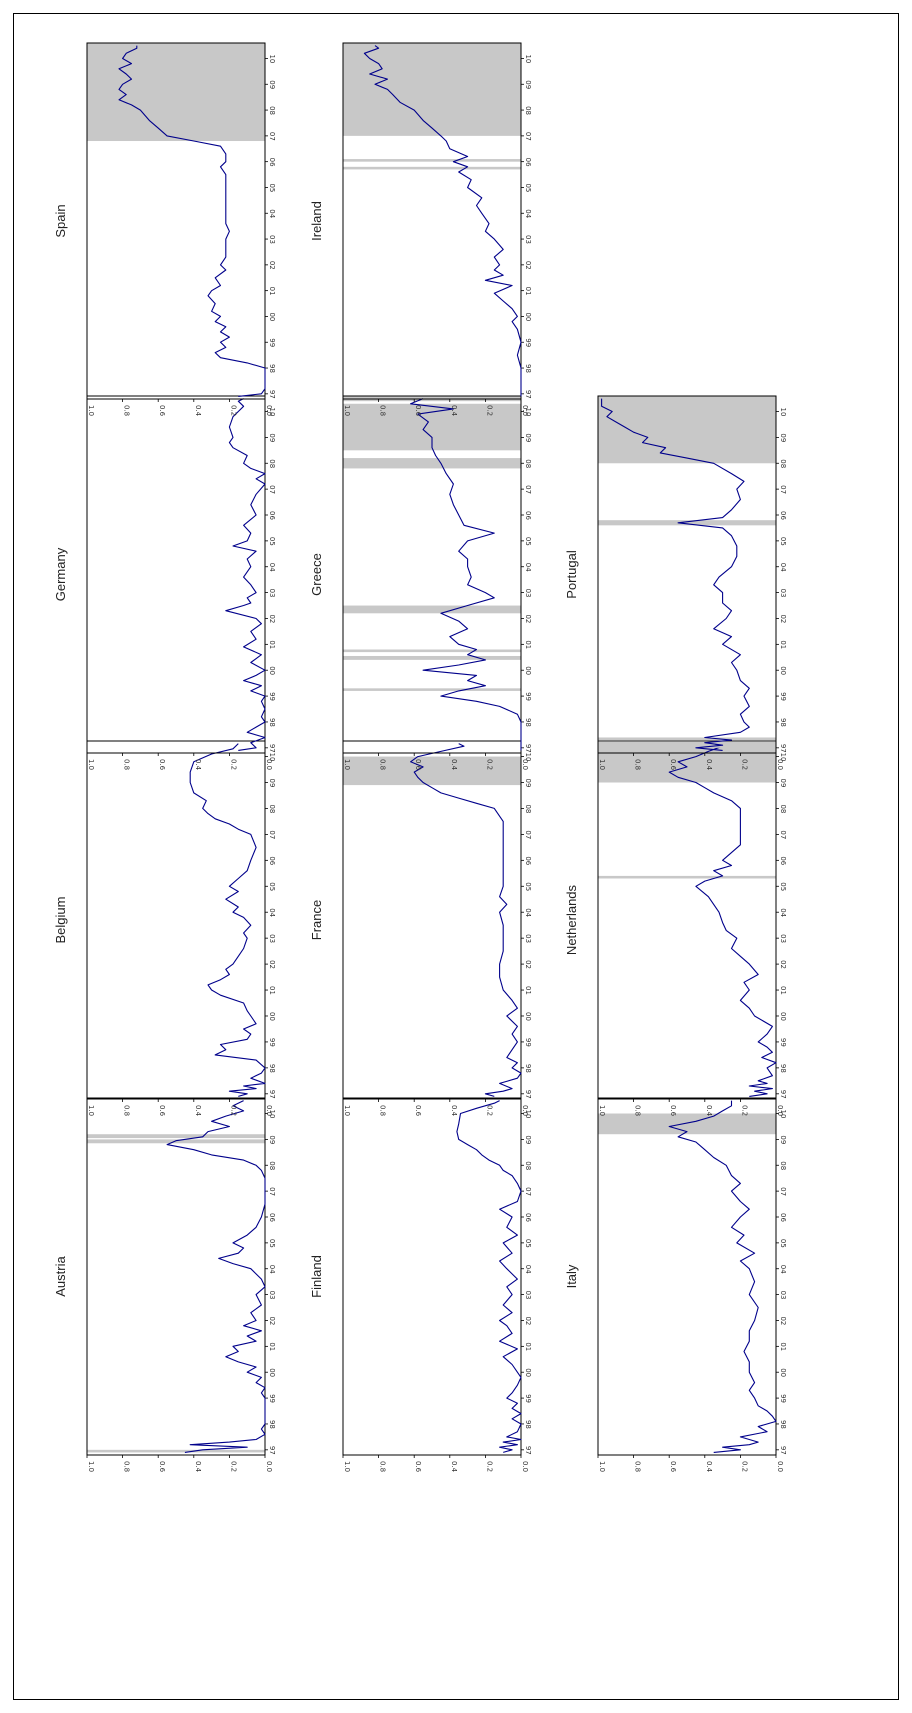  Describe the element at coordinates (198, 1467) in the screenshot. I see `austria-ytick-label-2: 0.4` at that location.